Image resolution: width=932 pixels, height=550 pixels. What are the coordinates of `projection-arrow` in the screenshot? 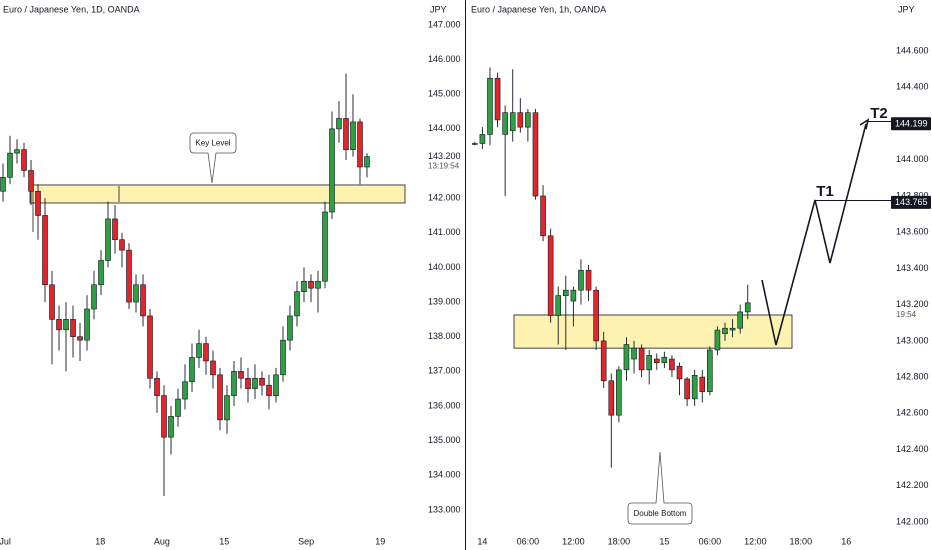 It's located at (864, 124).